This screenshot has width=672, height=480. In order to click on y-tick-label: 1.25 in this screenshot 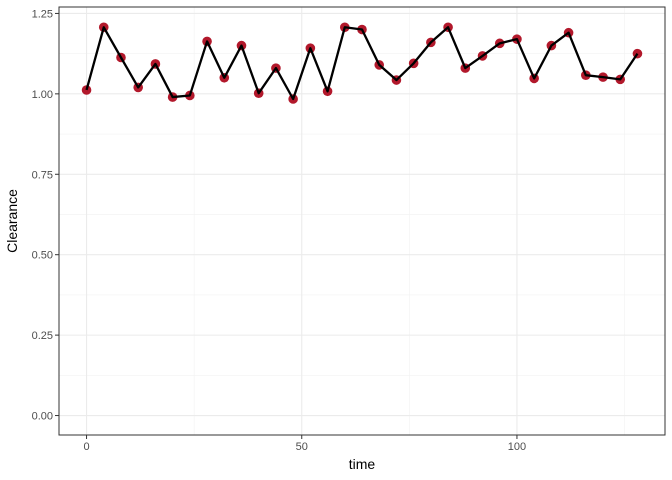, I will do `click(42, 14)`.